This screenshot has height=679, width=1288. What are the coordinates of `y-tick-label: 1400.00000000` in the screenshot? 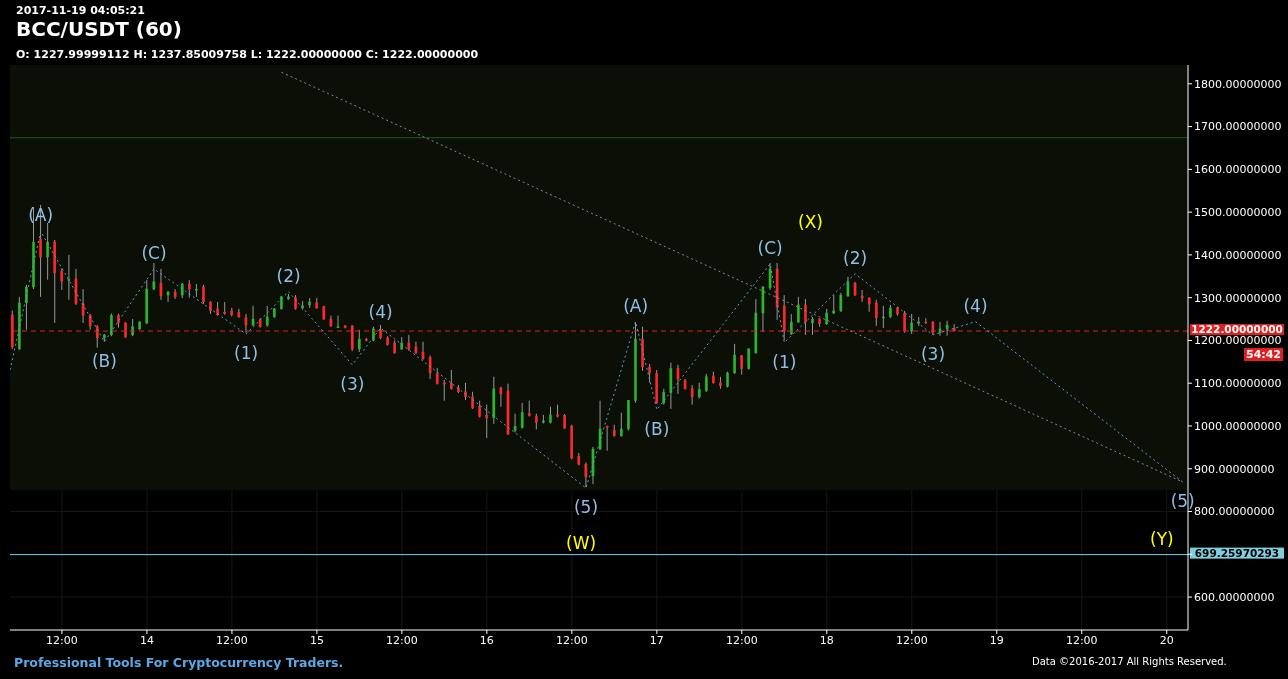 It's located at (1238, 255).